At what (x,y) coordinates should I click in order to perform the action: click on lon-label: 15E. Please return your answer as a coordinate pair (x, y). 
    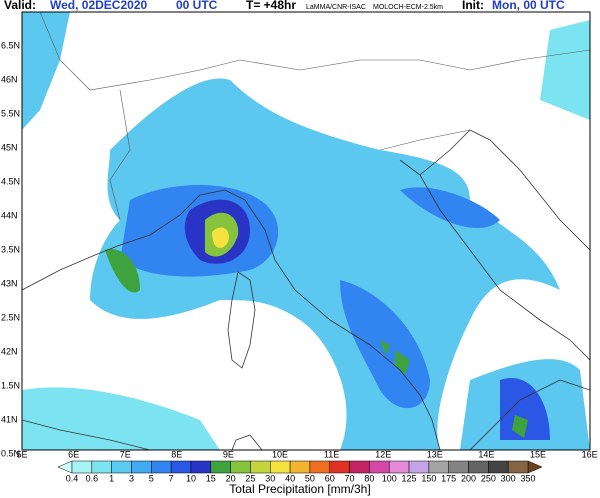
    Looking at the image, I should click on (538, 454).